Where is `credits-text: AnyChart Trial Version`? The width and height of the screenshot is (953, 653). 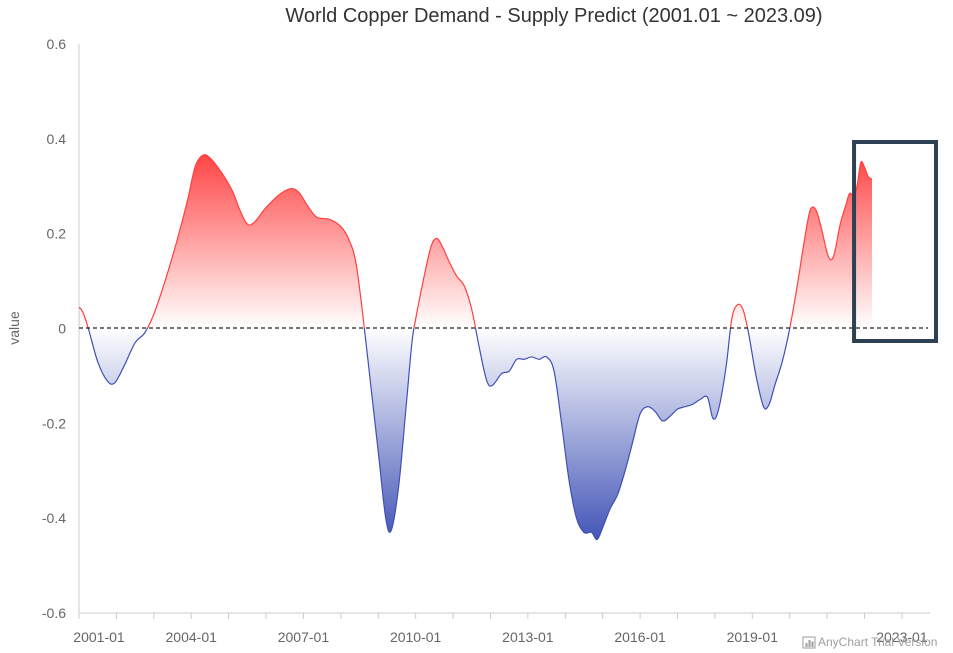 credits-text: AnyChart Trial Version is located at coordinates (877, 642).